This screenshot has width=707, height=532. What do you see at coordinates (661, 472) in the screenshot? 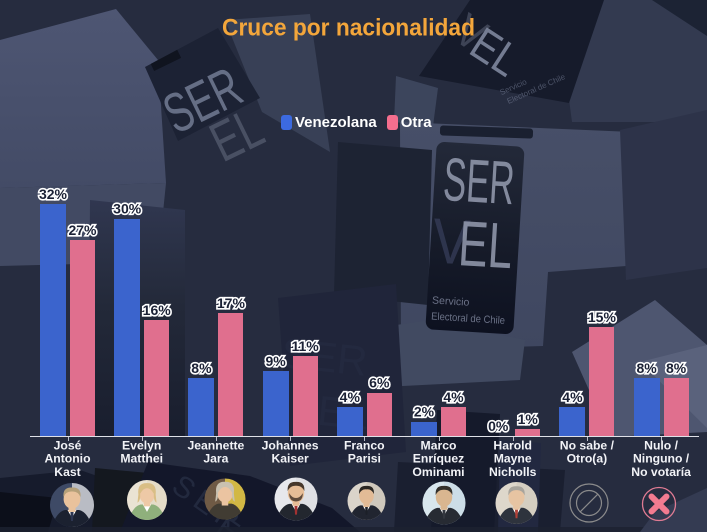
I see `svg-text: No votaría` at bounding box center [661, 472].